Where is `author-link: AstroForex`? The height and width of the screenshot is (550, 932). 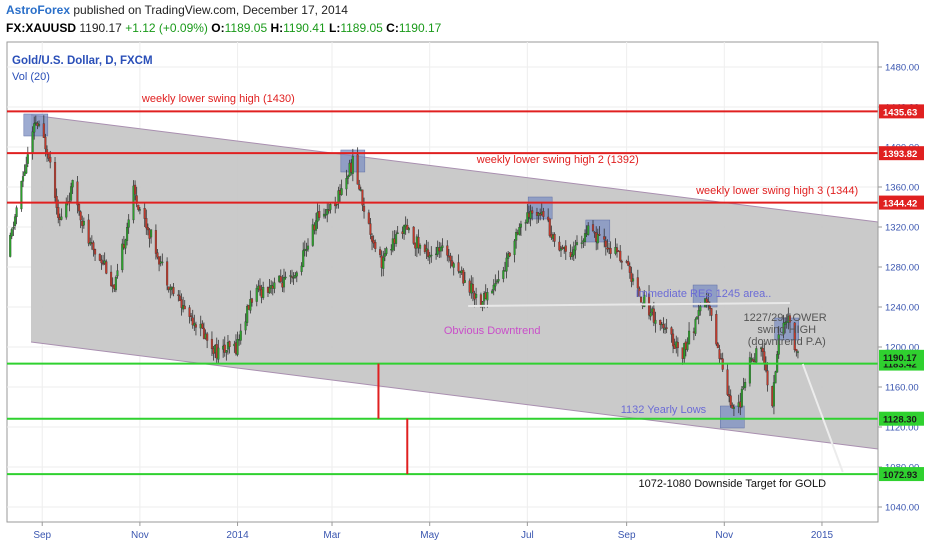 author-link: AstroForex is located at coordinates (38, 10).